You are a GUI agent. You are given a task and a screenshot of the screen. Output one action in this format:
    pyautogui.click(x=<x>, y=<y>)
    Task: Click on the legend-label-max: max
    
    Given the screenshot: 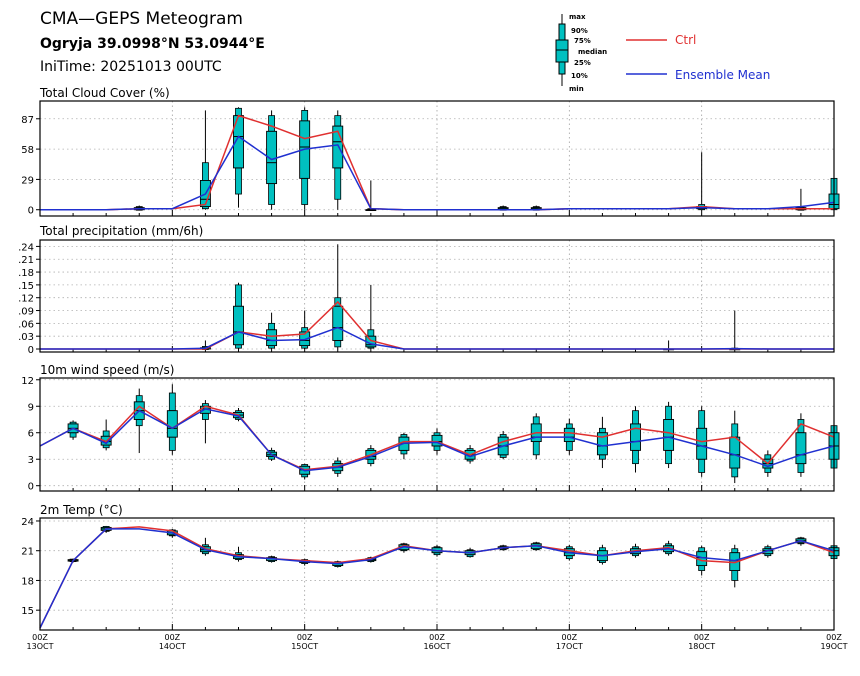 What is the action you would take?
    pyautogui.click(x=577, y=17)
    